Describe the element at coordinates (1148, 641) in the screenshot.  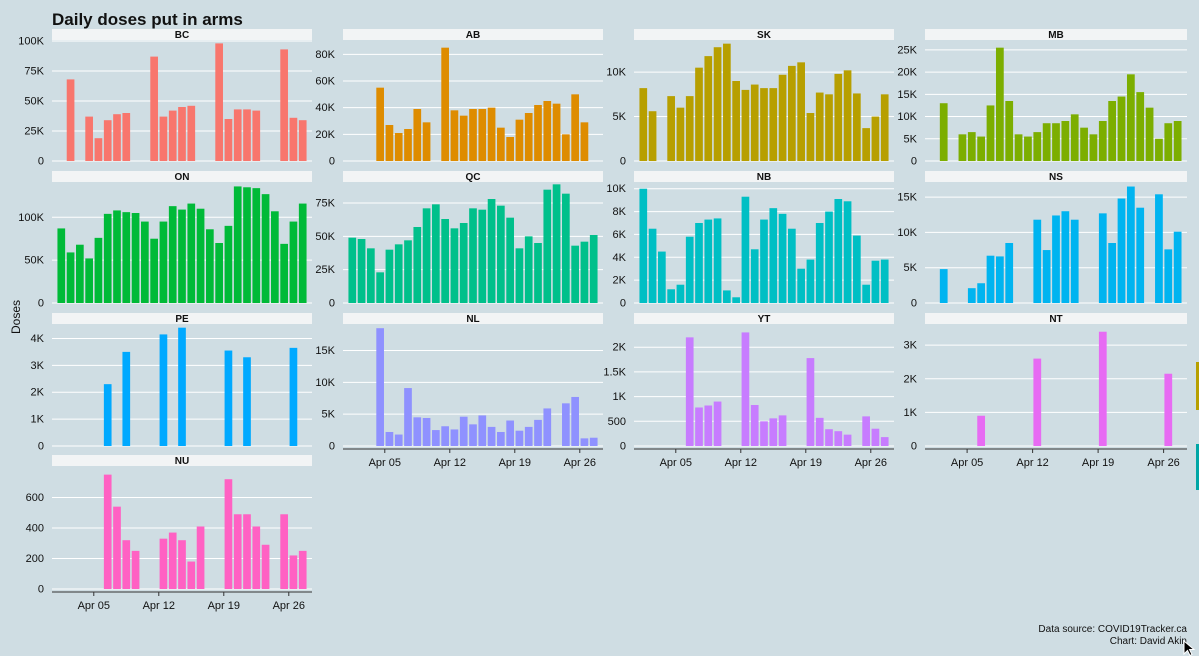
I see `chart-credit-note: Chart: David Akin` at that location.